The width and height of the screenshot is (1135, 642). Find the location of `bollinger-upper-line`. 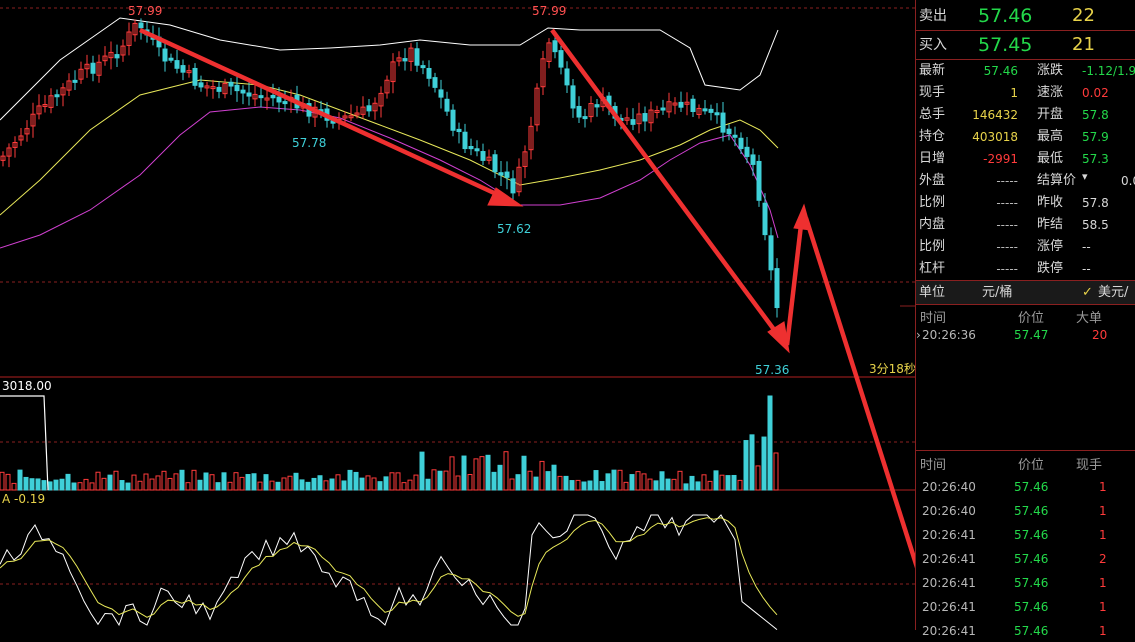

bollinger-upper-line is located at coordinates (389, 69).